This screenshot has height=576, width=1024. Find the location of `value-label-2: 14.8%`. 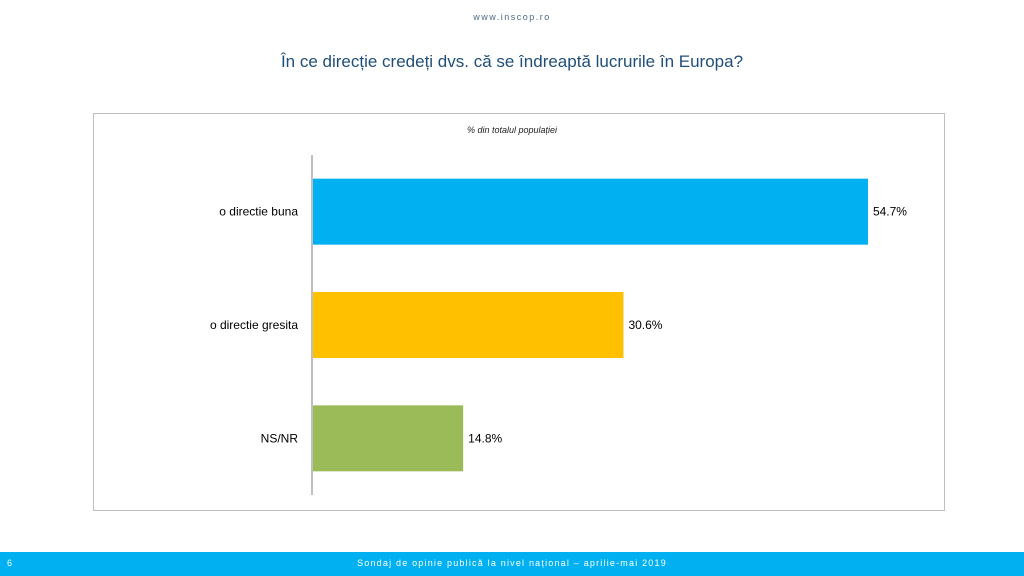

value-label-2: 14.8% is located at coordinates (485, 438).